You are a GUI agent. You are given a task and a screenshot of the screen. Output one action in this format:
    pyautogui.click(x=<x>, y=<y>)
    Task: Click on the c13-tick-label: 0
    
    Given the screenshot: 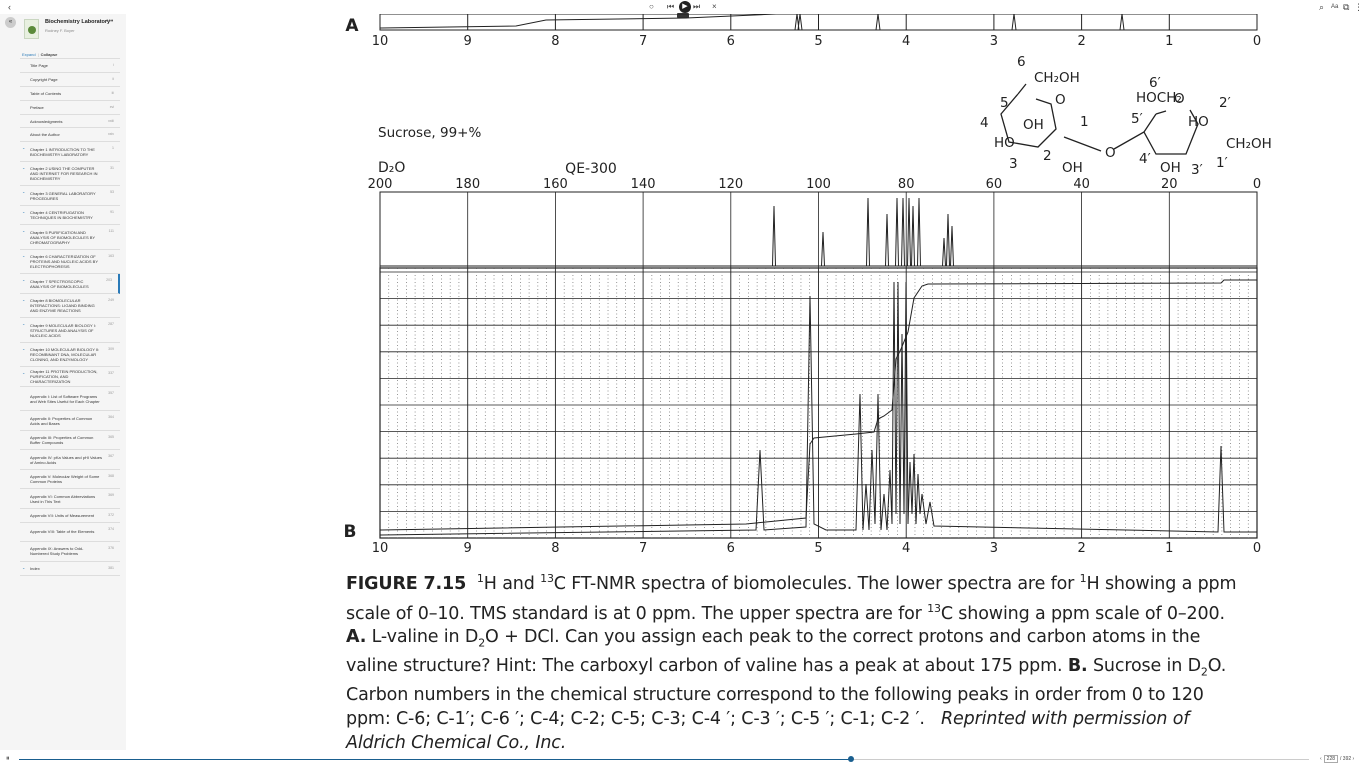 What is the action you would take?
    pyautogui.click(x=1257, y=184)
    